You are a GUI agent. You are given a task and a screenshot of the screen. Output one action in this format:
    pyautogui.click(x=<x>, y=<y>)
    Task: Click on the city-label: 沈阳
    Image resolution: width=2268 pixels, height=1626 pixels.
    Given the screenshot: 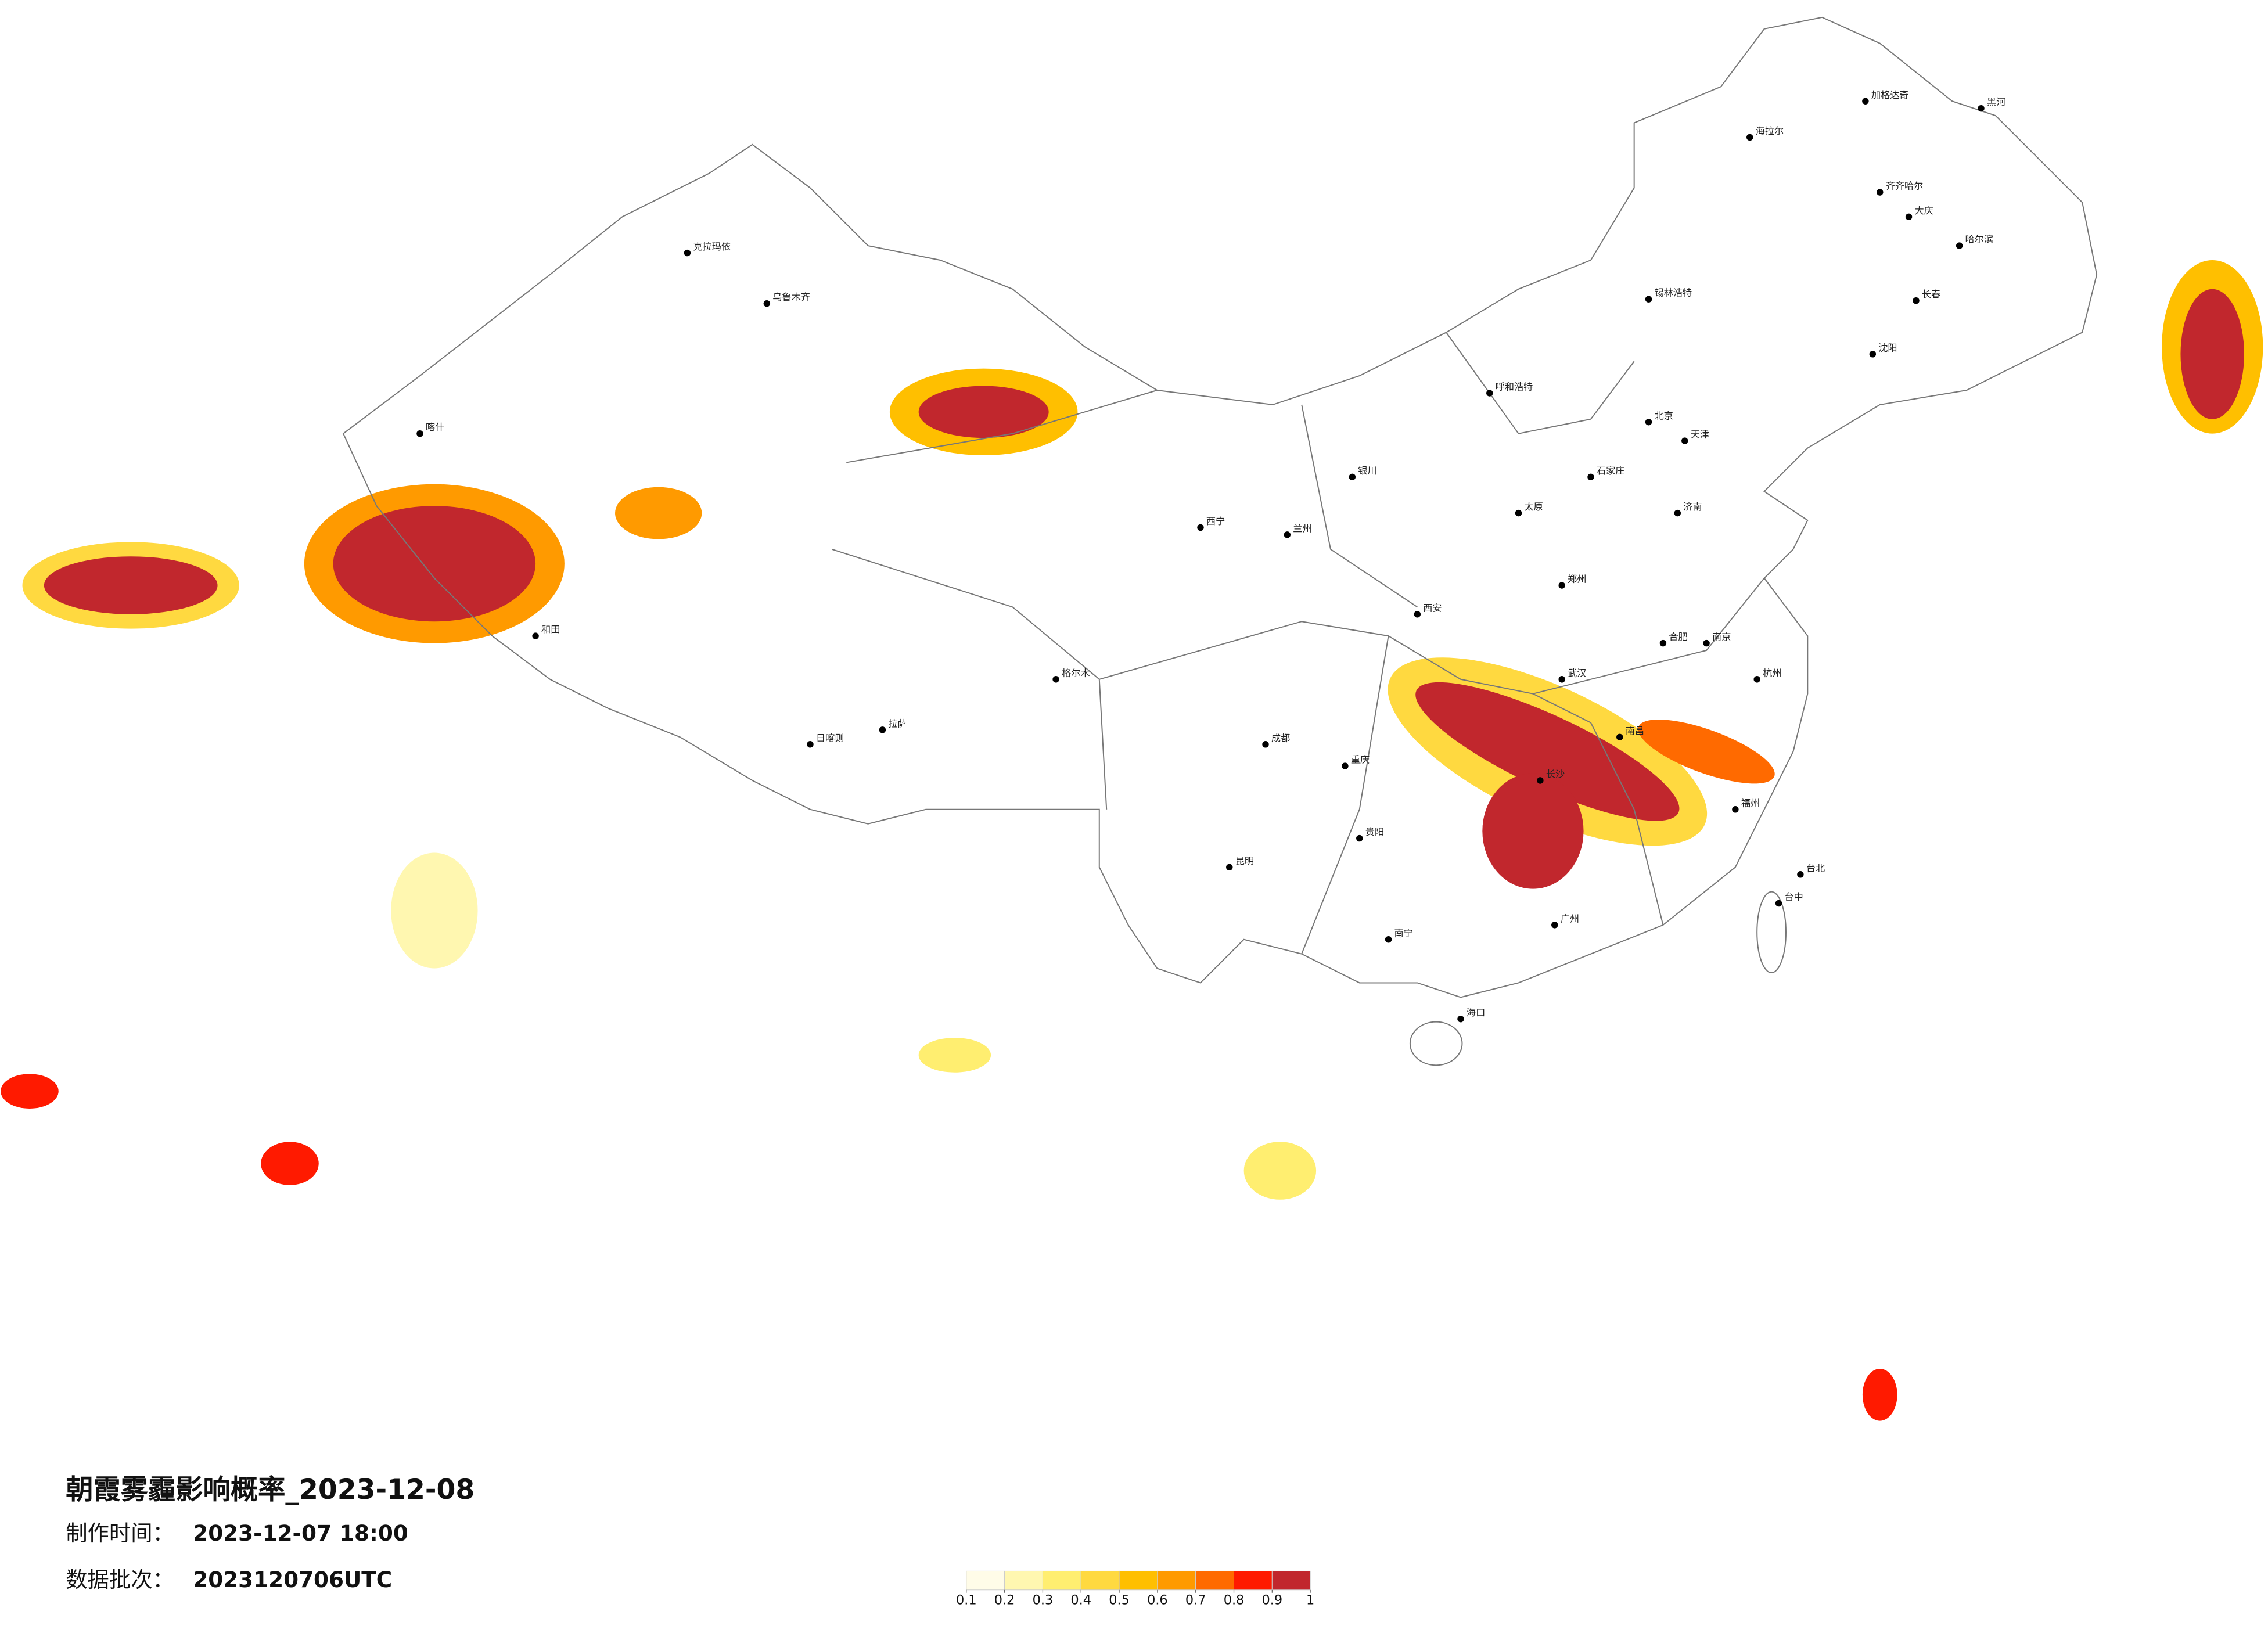 What is the action you would take?
    pyautogui.click(x=1887, y=347)
    